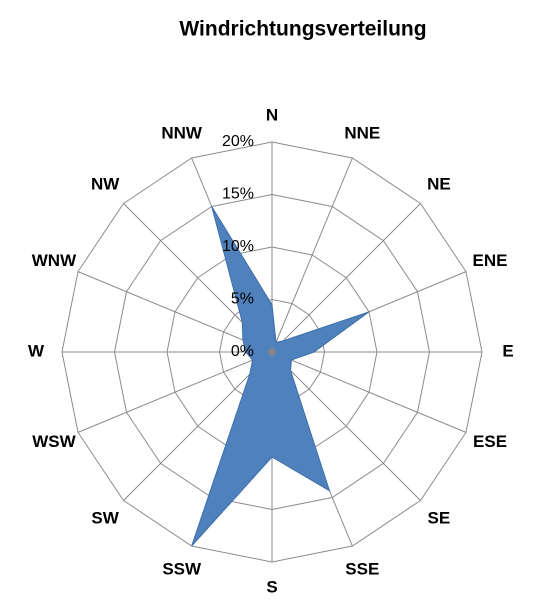  I want to click on tick-label: 0%, so click(242, 351).